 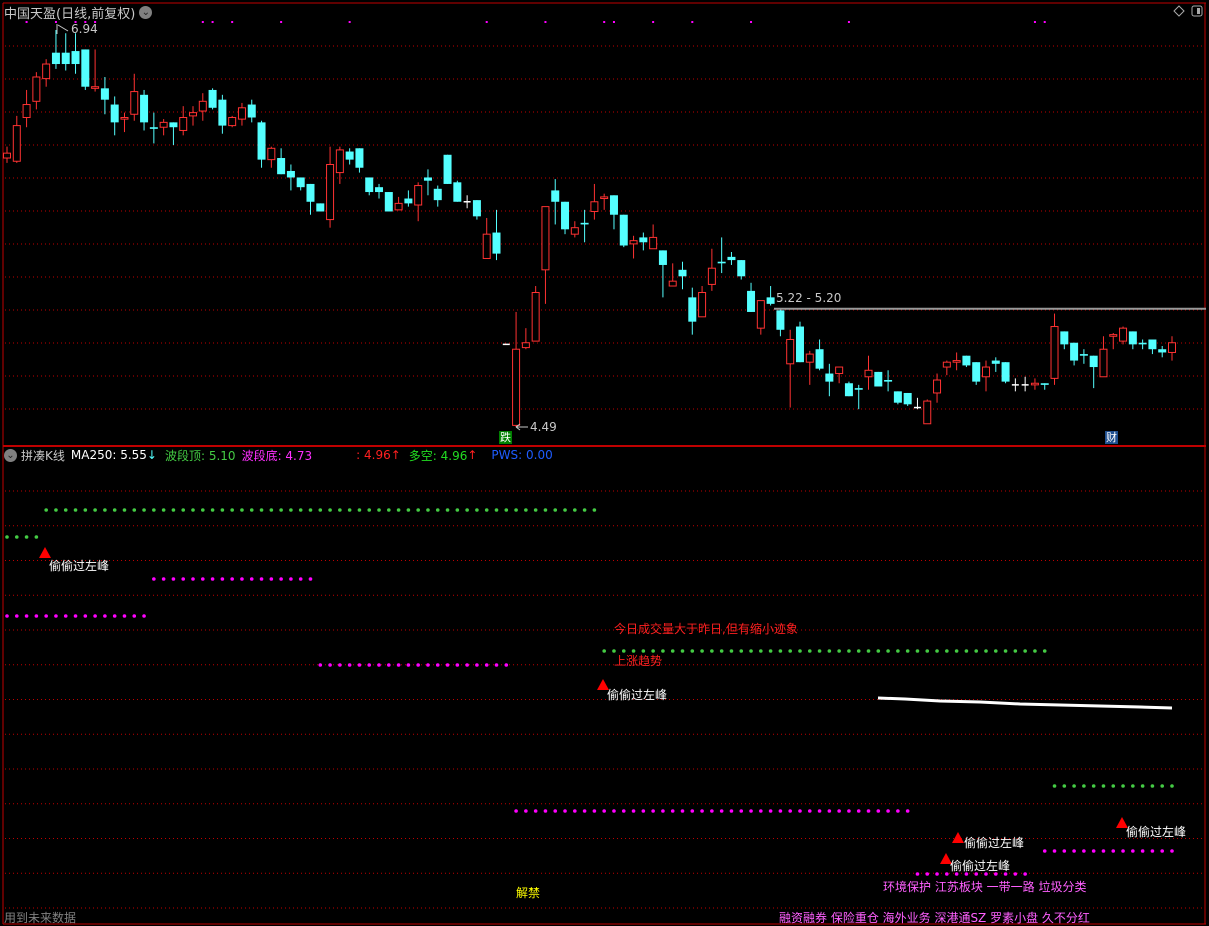 What do you see at coordinates (934, 917) in the screenshot?
I see `concept-tags-2: 融资融券 保险重仓 海外业务 深港通SZ 罗素小盘 久不分红` at bounding box center [934, 917].